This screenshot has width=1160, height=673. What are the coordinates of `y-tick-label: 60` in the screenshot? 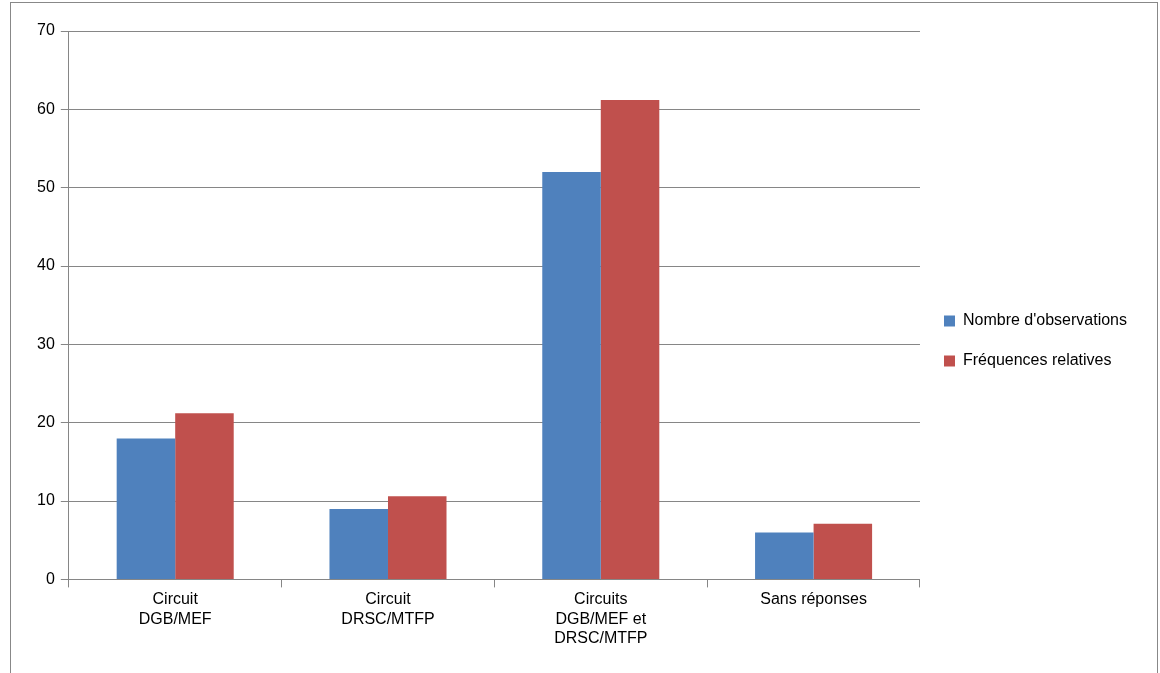 It's located at (46, 108).